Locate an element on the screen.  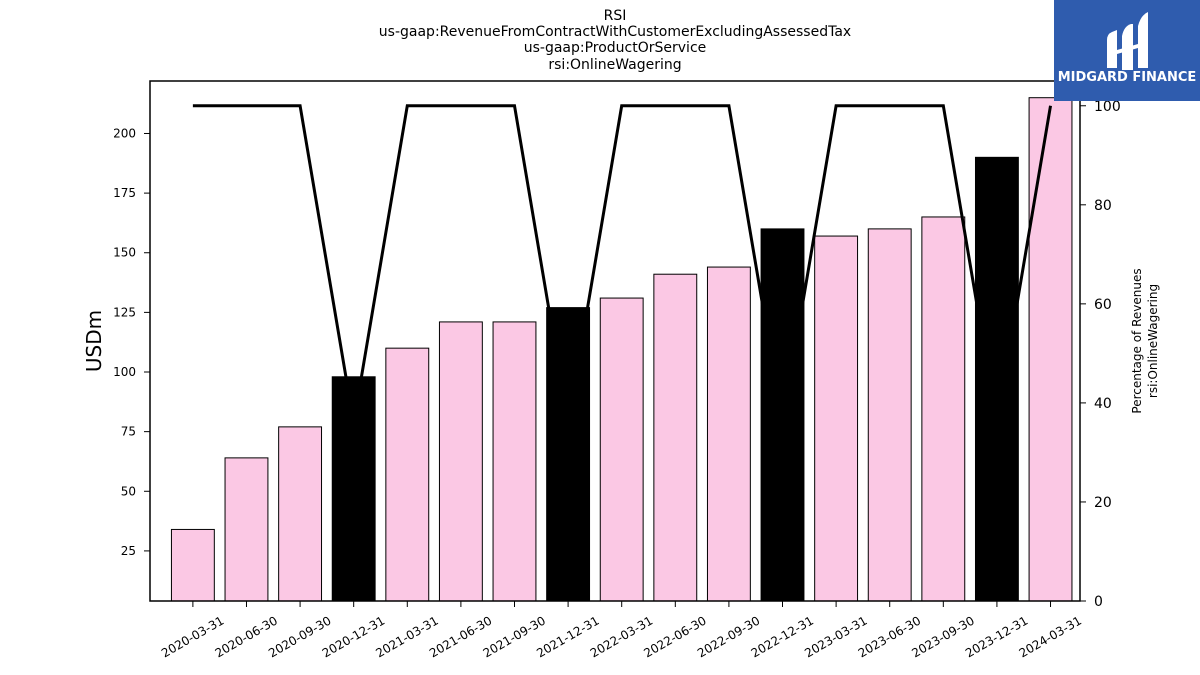
brand-logo: MIDGARD FINANCE is located at coordinates (1127, 50).